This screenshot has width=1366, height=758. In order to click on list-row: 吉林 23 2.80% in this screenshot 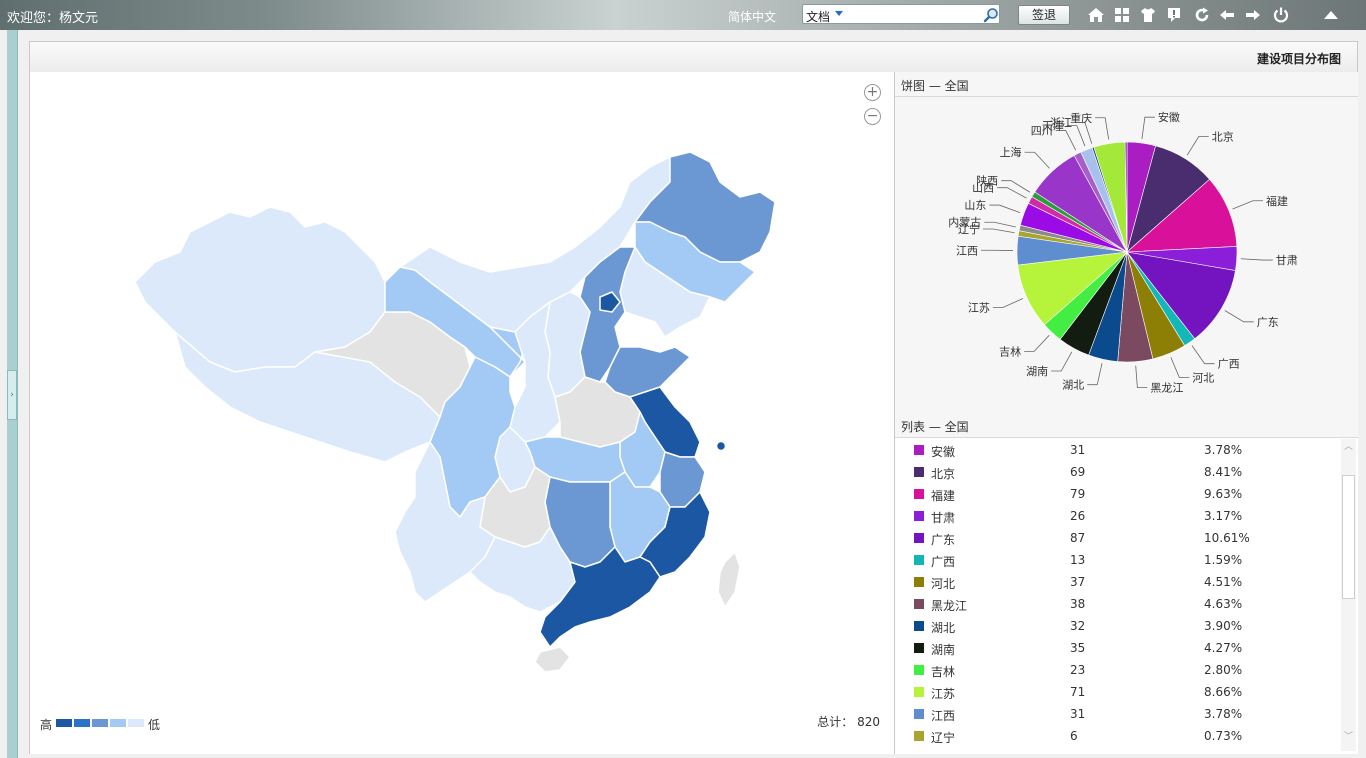, I will do `click(1117, 670)`.